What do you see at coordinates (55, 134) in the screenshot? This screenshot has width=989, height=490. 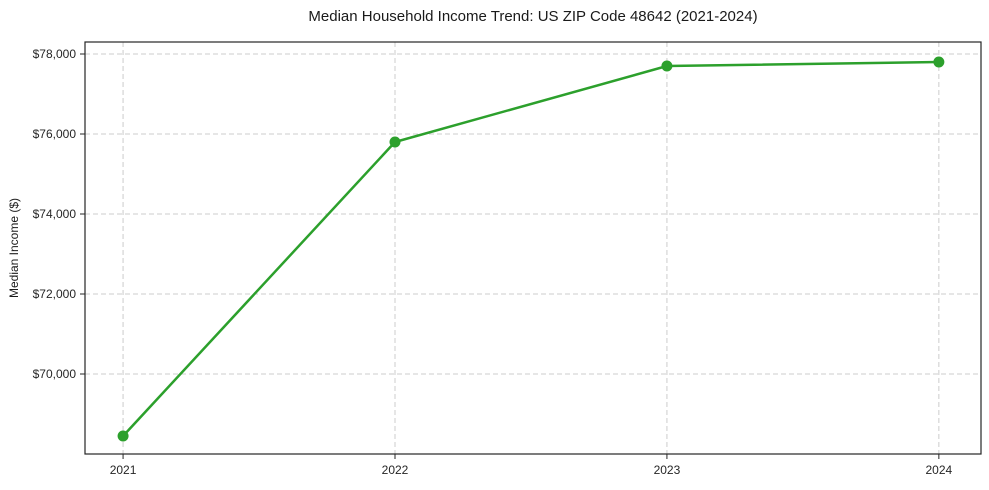 I see `y-tick-label: $76,000` at bounding box center [55, 134].